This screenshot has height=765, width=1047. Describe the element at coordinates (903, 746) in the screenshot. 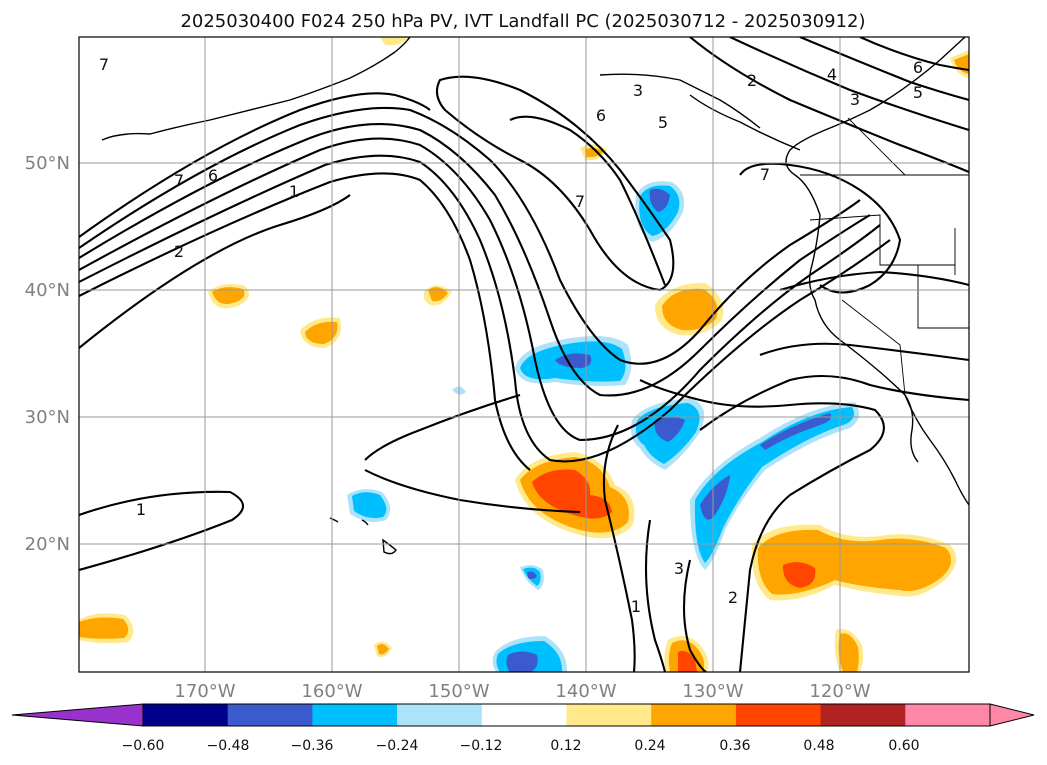

I see `colorbar-tick-label: 0.60` at that location.